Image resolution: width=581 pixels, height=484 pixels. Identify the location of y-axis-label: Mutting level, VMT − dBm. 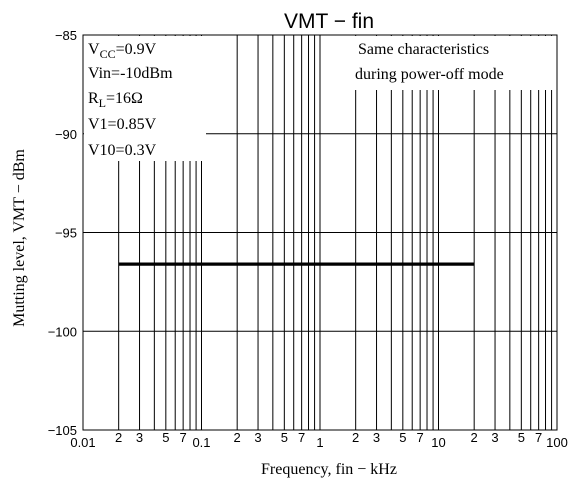
(19, 238).